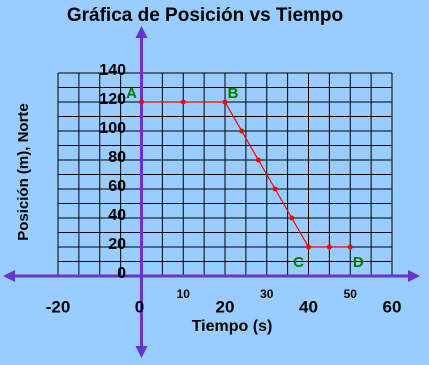 The image size is (429, 365). I want to click on x-tick-label: 30, so click(267, 294).